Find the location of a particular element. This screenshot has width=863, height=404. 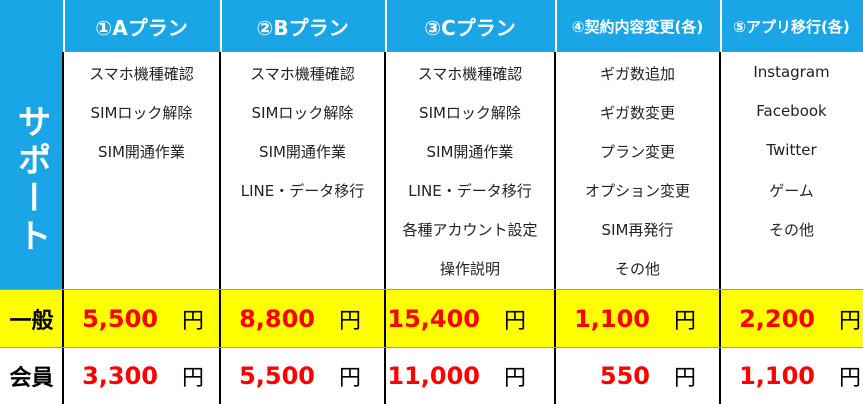

header-text: ②Bプラン is located at coordinates (302, 27).